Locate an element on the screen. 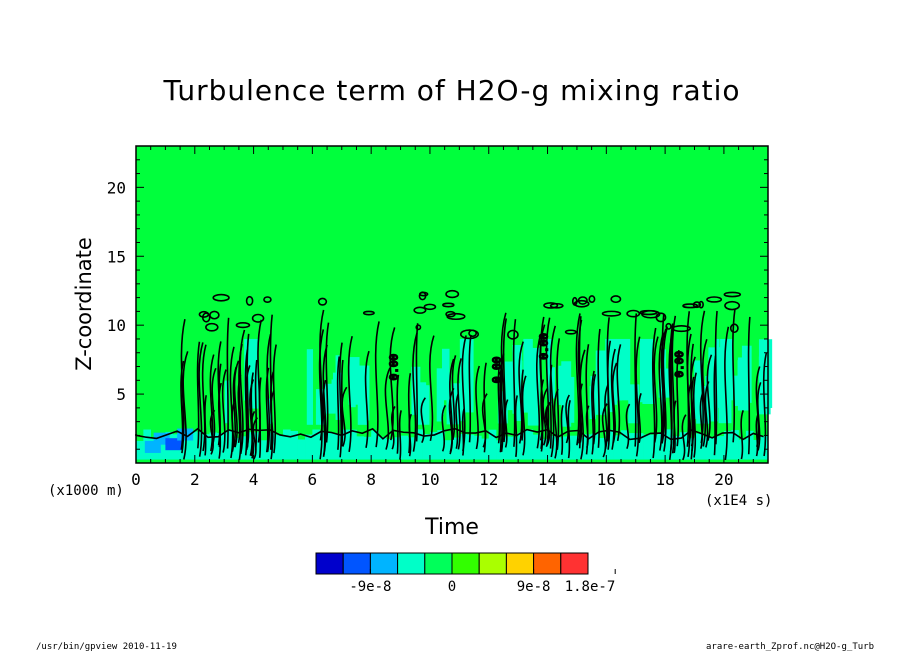 This screenshot has width=904, height=654. contour-label: 0.00 is located at coordinates (544, 346).